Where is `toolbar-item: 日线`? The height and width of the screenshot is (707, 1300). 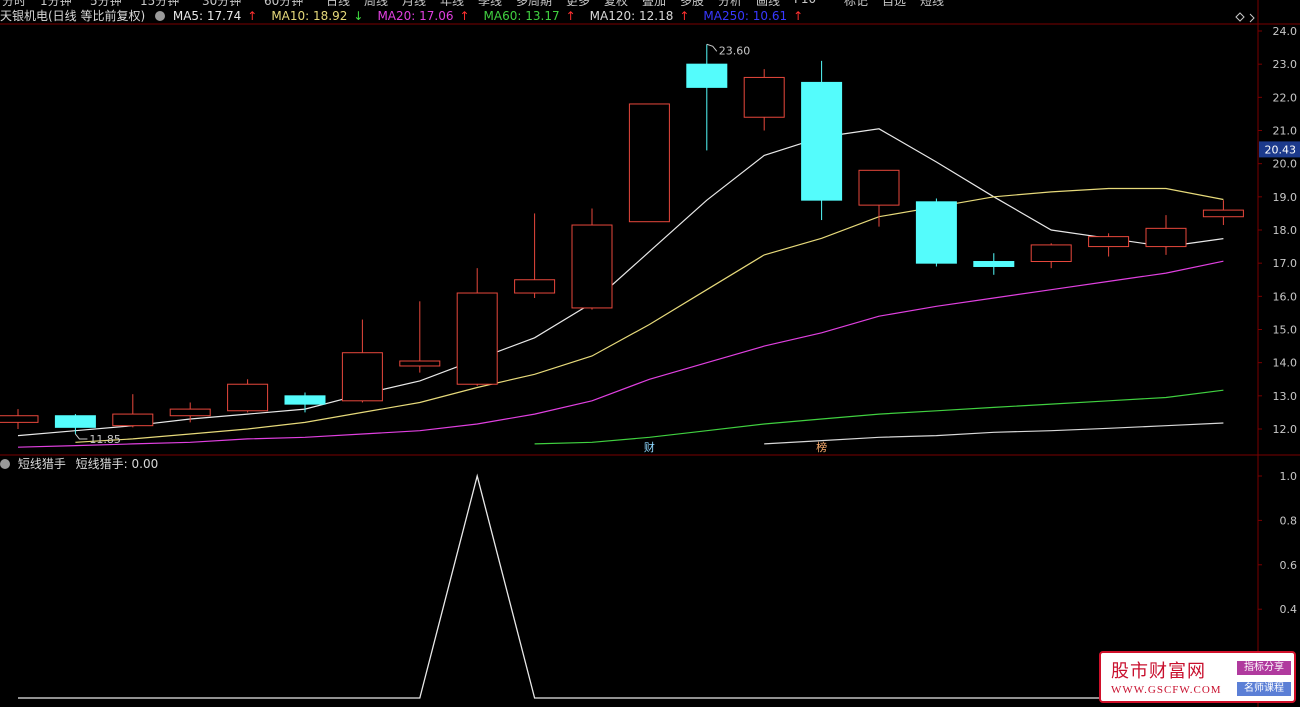 toolbar-item: 日线 is located at coordinates (338, 3).